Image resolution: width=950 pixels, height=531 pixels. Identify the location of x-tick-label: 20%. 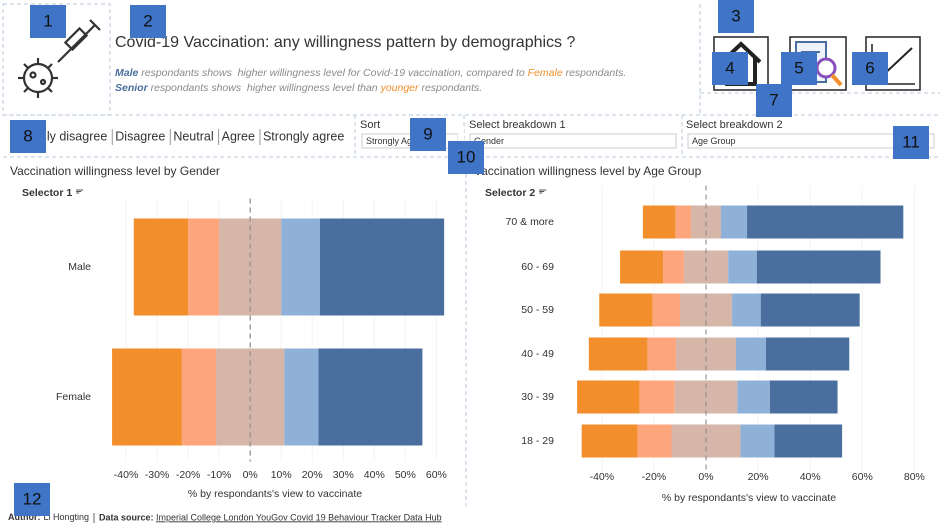
(312, 475).